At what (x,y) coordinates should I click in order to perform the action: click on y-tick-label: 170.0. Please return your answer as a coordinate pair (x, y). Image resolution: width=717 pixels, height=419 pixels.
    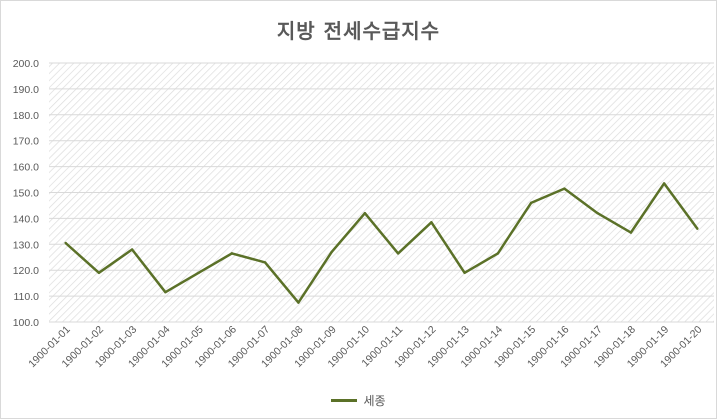
    Looking at the image, I should click on (26, 142).